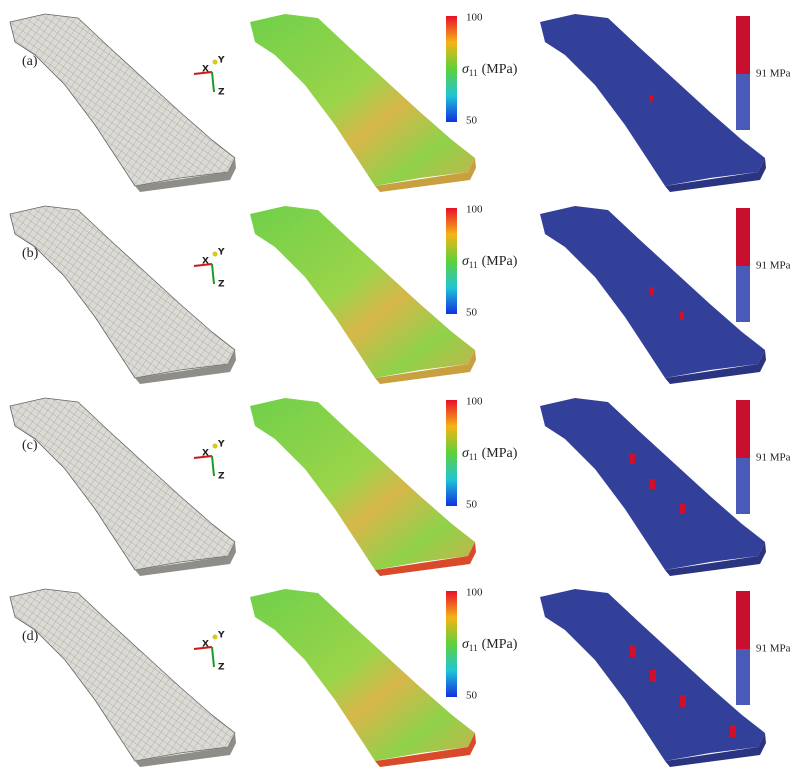 Image resolution: width=806 pixels, height=767 pixels. What do you see at coordinates (30, 636) in the screenshot?
I see `panel-label: (d)` at bounding box center [30, 636].